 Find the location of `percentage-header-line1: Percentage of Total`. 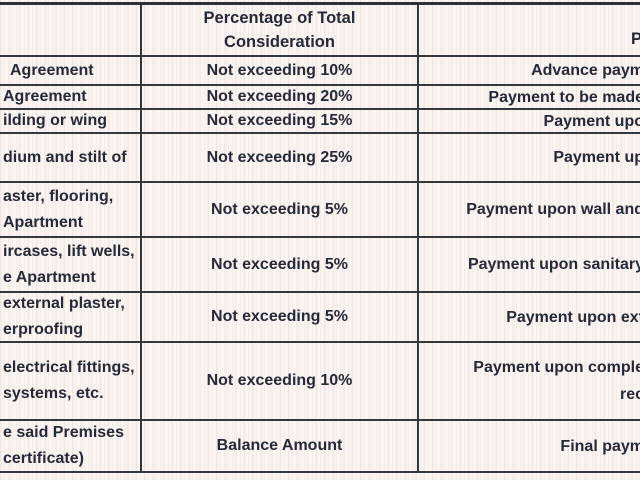

percentage-header-line1: Percentage of Total is located at coordinates (279, 18).